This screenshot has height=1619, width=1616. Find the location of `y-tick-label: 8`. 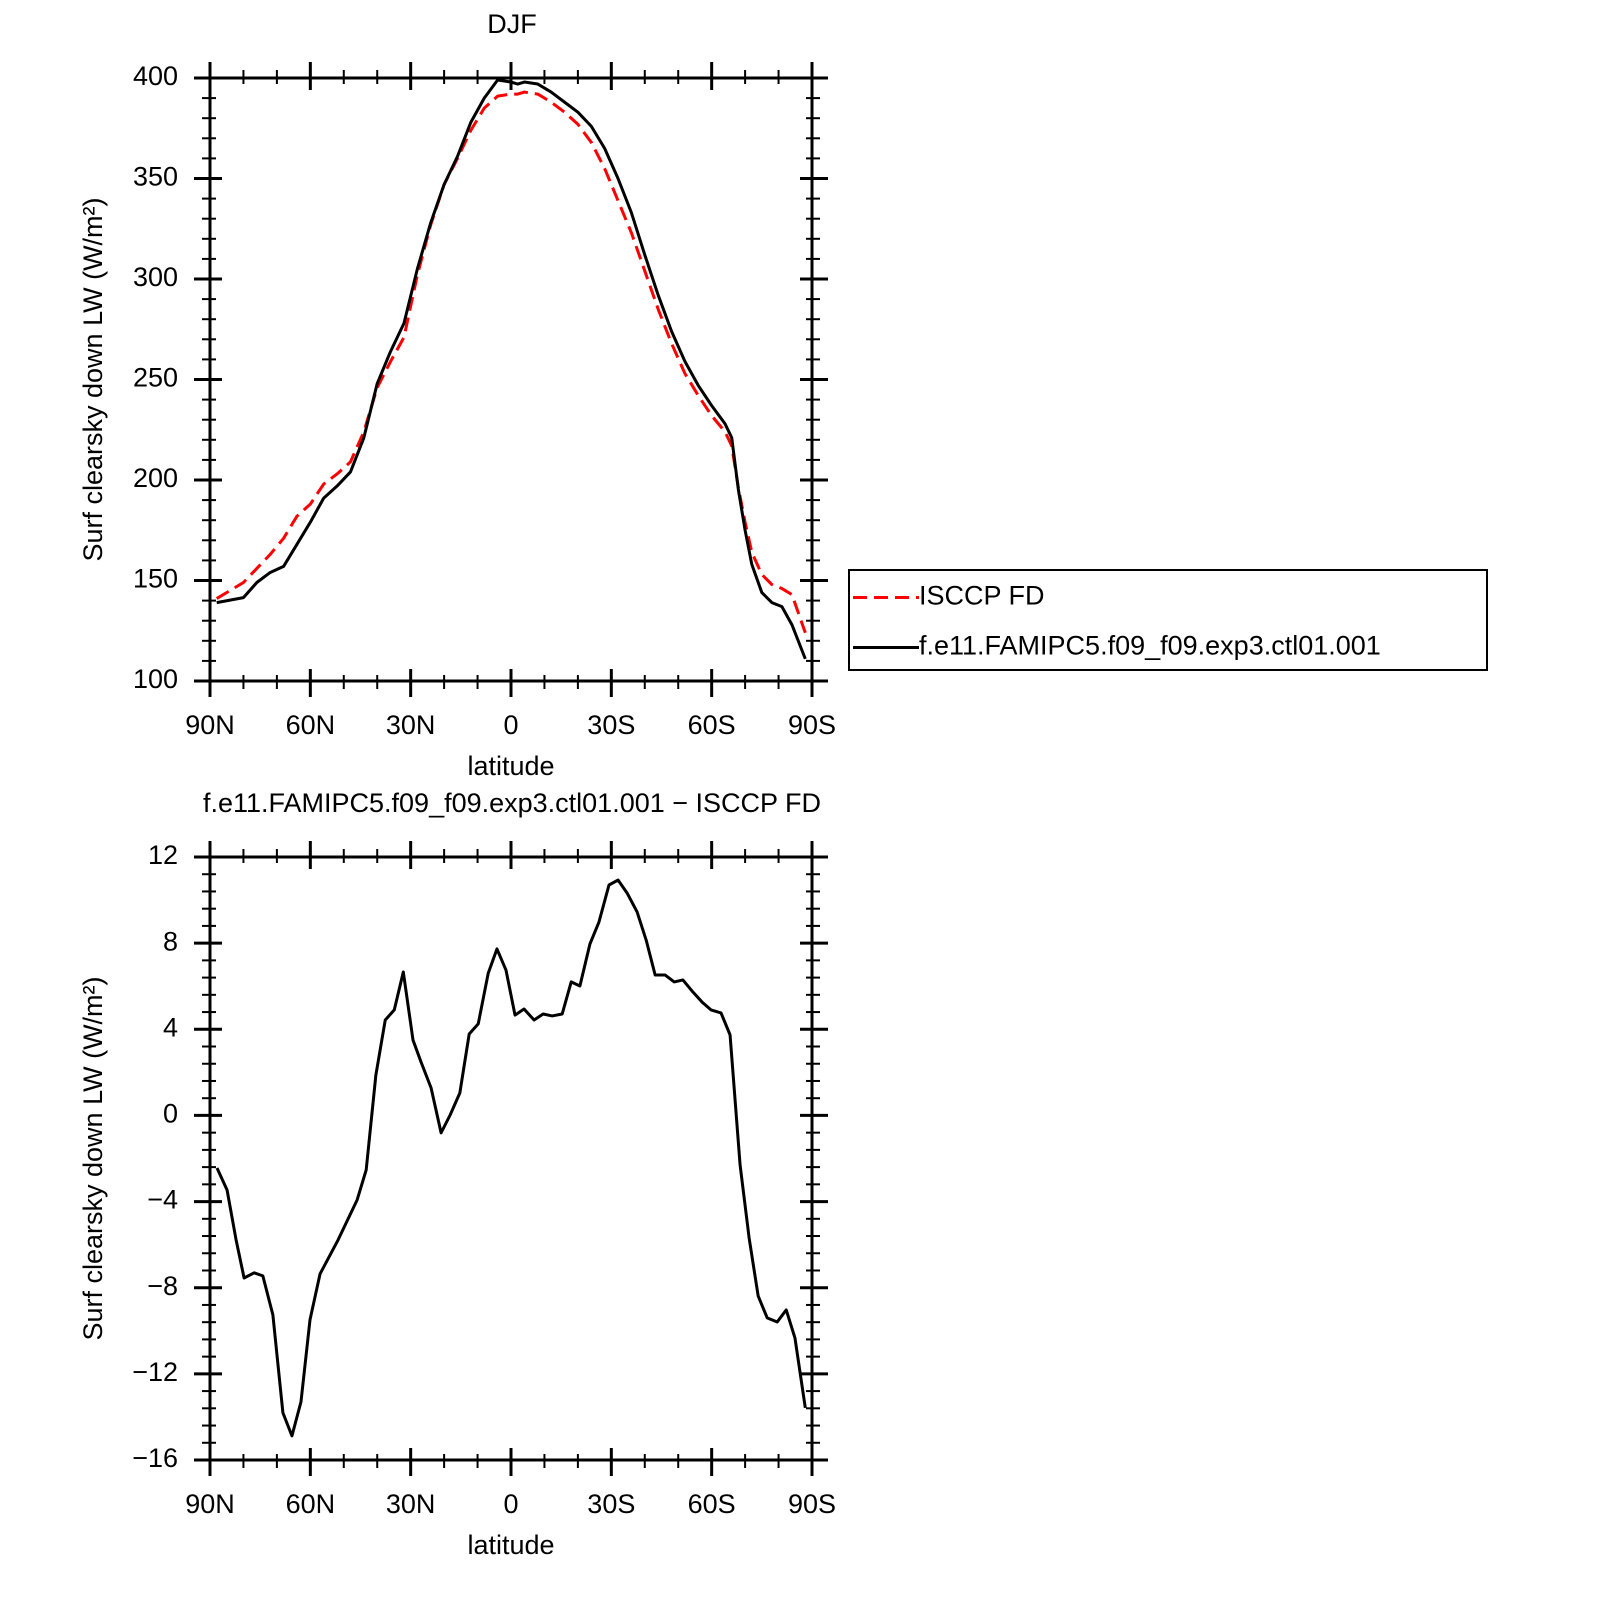

y-tick-label: 8 is located at coordinates (170, 941).